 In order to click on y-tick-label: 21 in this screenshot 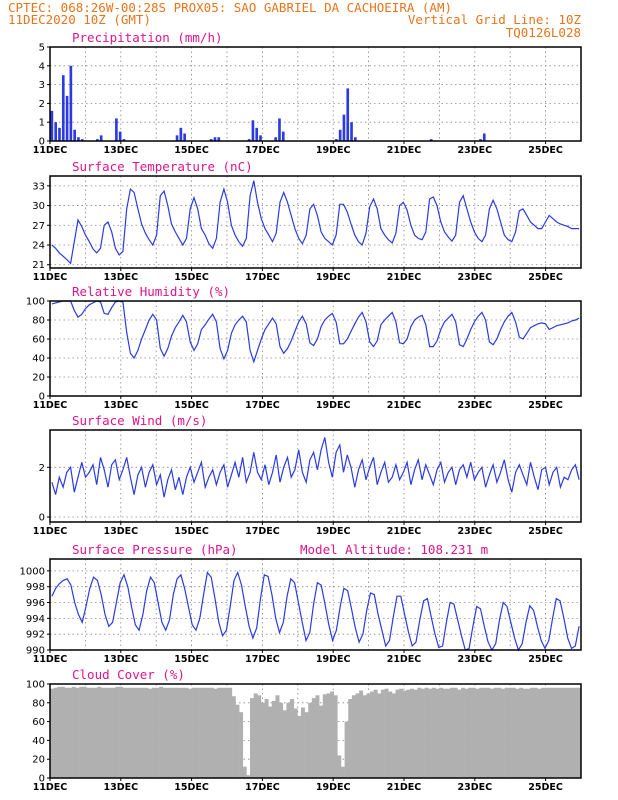, I will do `click(38, 265)`.